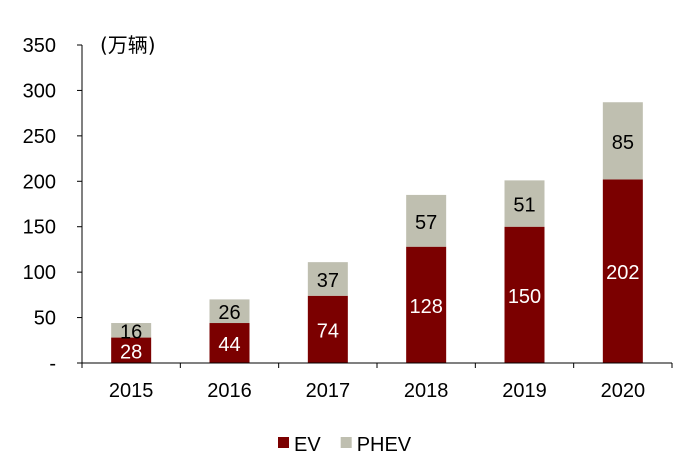 The height and width of the screenshot is (470, 700). I want to click on legend-label-phev: PHEV, so click(384, 445).